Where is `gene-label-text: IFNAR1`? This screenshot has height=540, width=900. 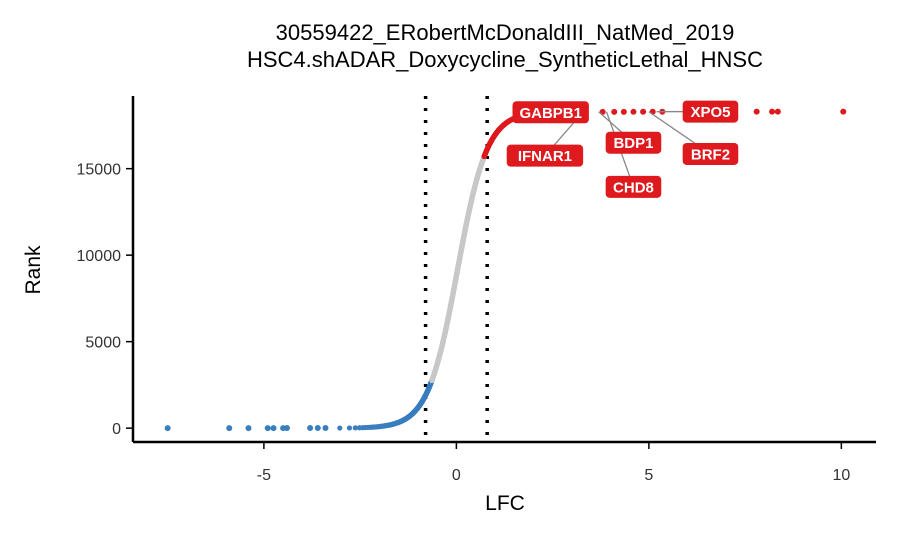
gene-label-text: IFNAR1 is located at coordinates (545, 156).